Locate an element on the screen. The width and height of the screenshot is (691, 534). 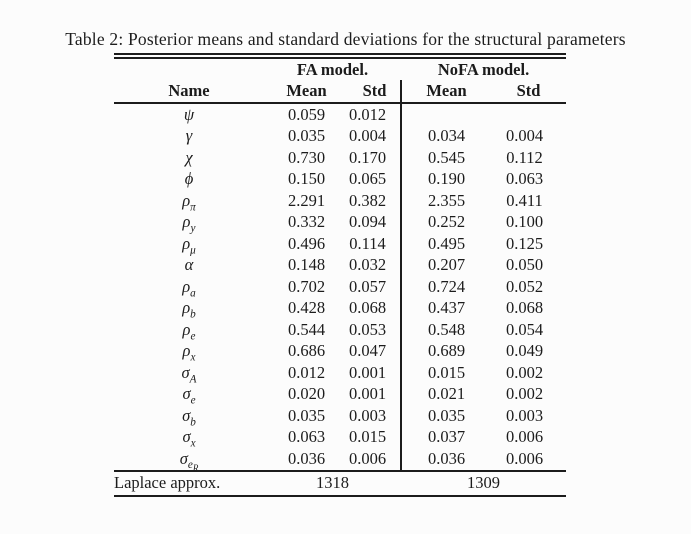
fa-mean-value: 0.730 is located at coordinates (306, 157).